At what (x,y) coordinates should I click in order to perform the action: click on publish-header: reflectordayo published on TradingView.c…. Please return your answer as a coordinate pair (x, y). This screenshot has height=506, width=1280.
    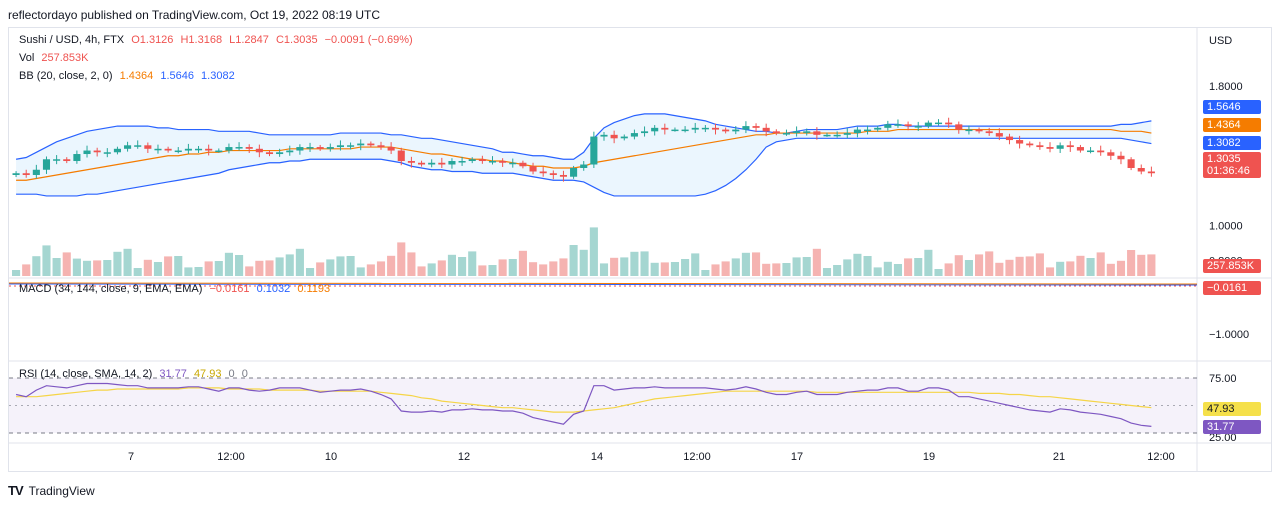
    Looking at the image, I should click on (194, 15).